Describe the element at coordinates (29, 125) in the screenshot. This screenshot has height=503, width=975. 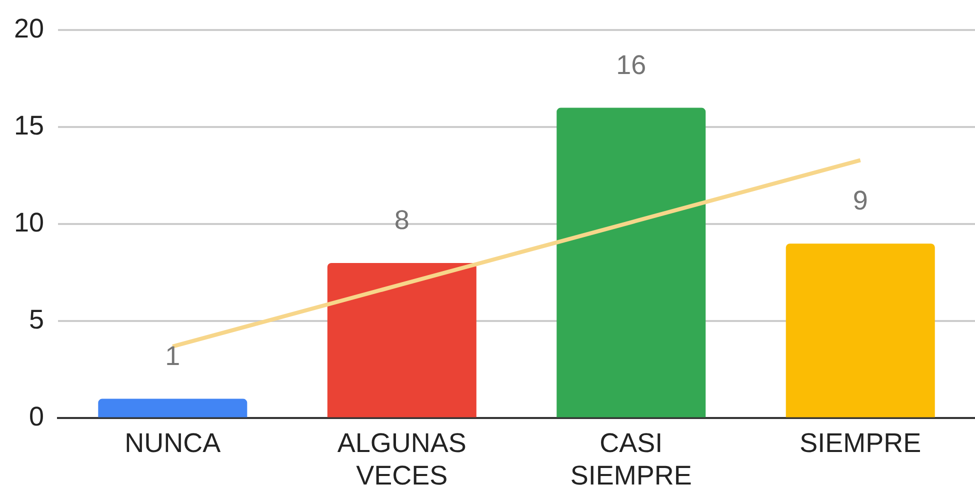
I see `y-tick-label: 15` at that location.